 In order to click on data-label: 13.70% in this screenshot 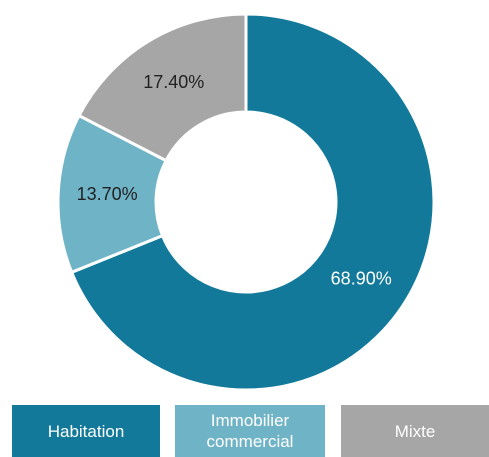, I will do `click(107, 194)`.